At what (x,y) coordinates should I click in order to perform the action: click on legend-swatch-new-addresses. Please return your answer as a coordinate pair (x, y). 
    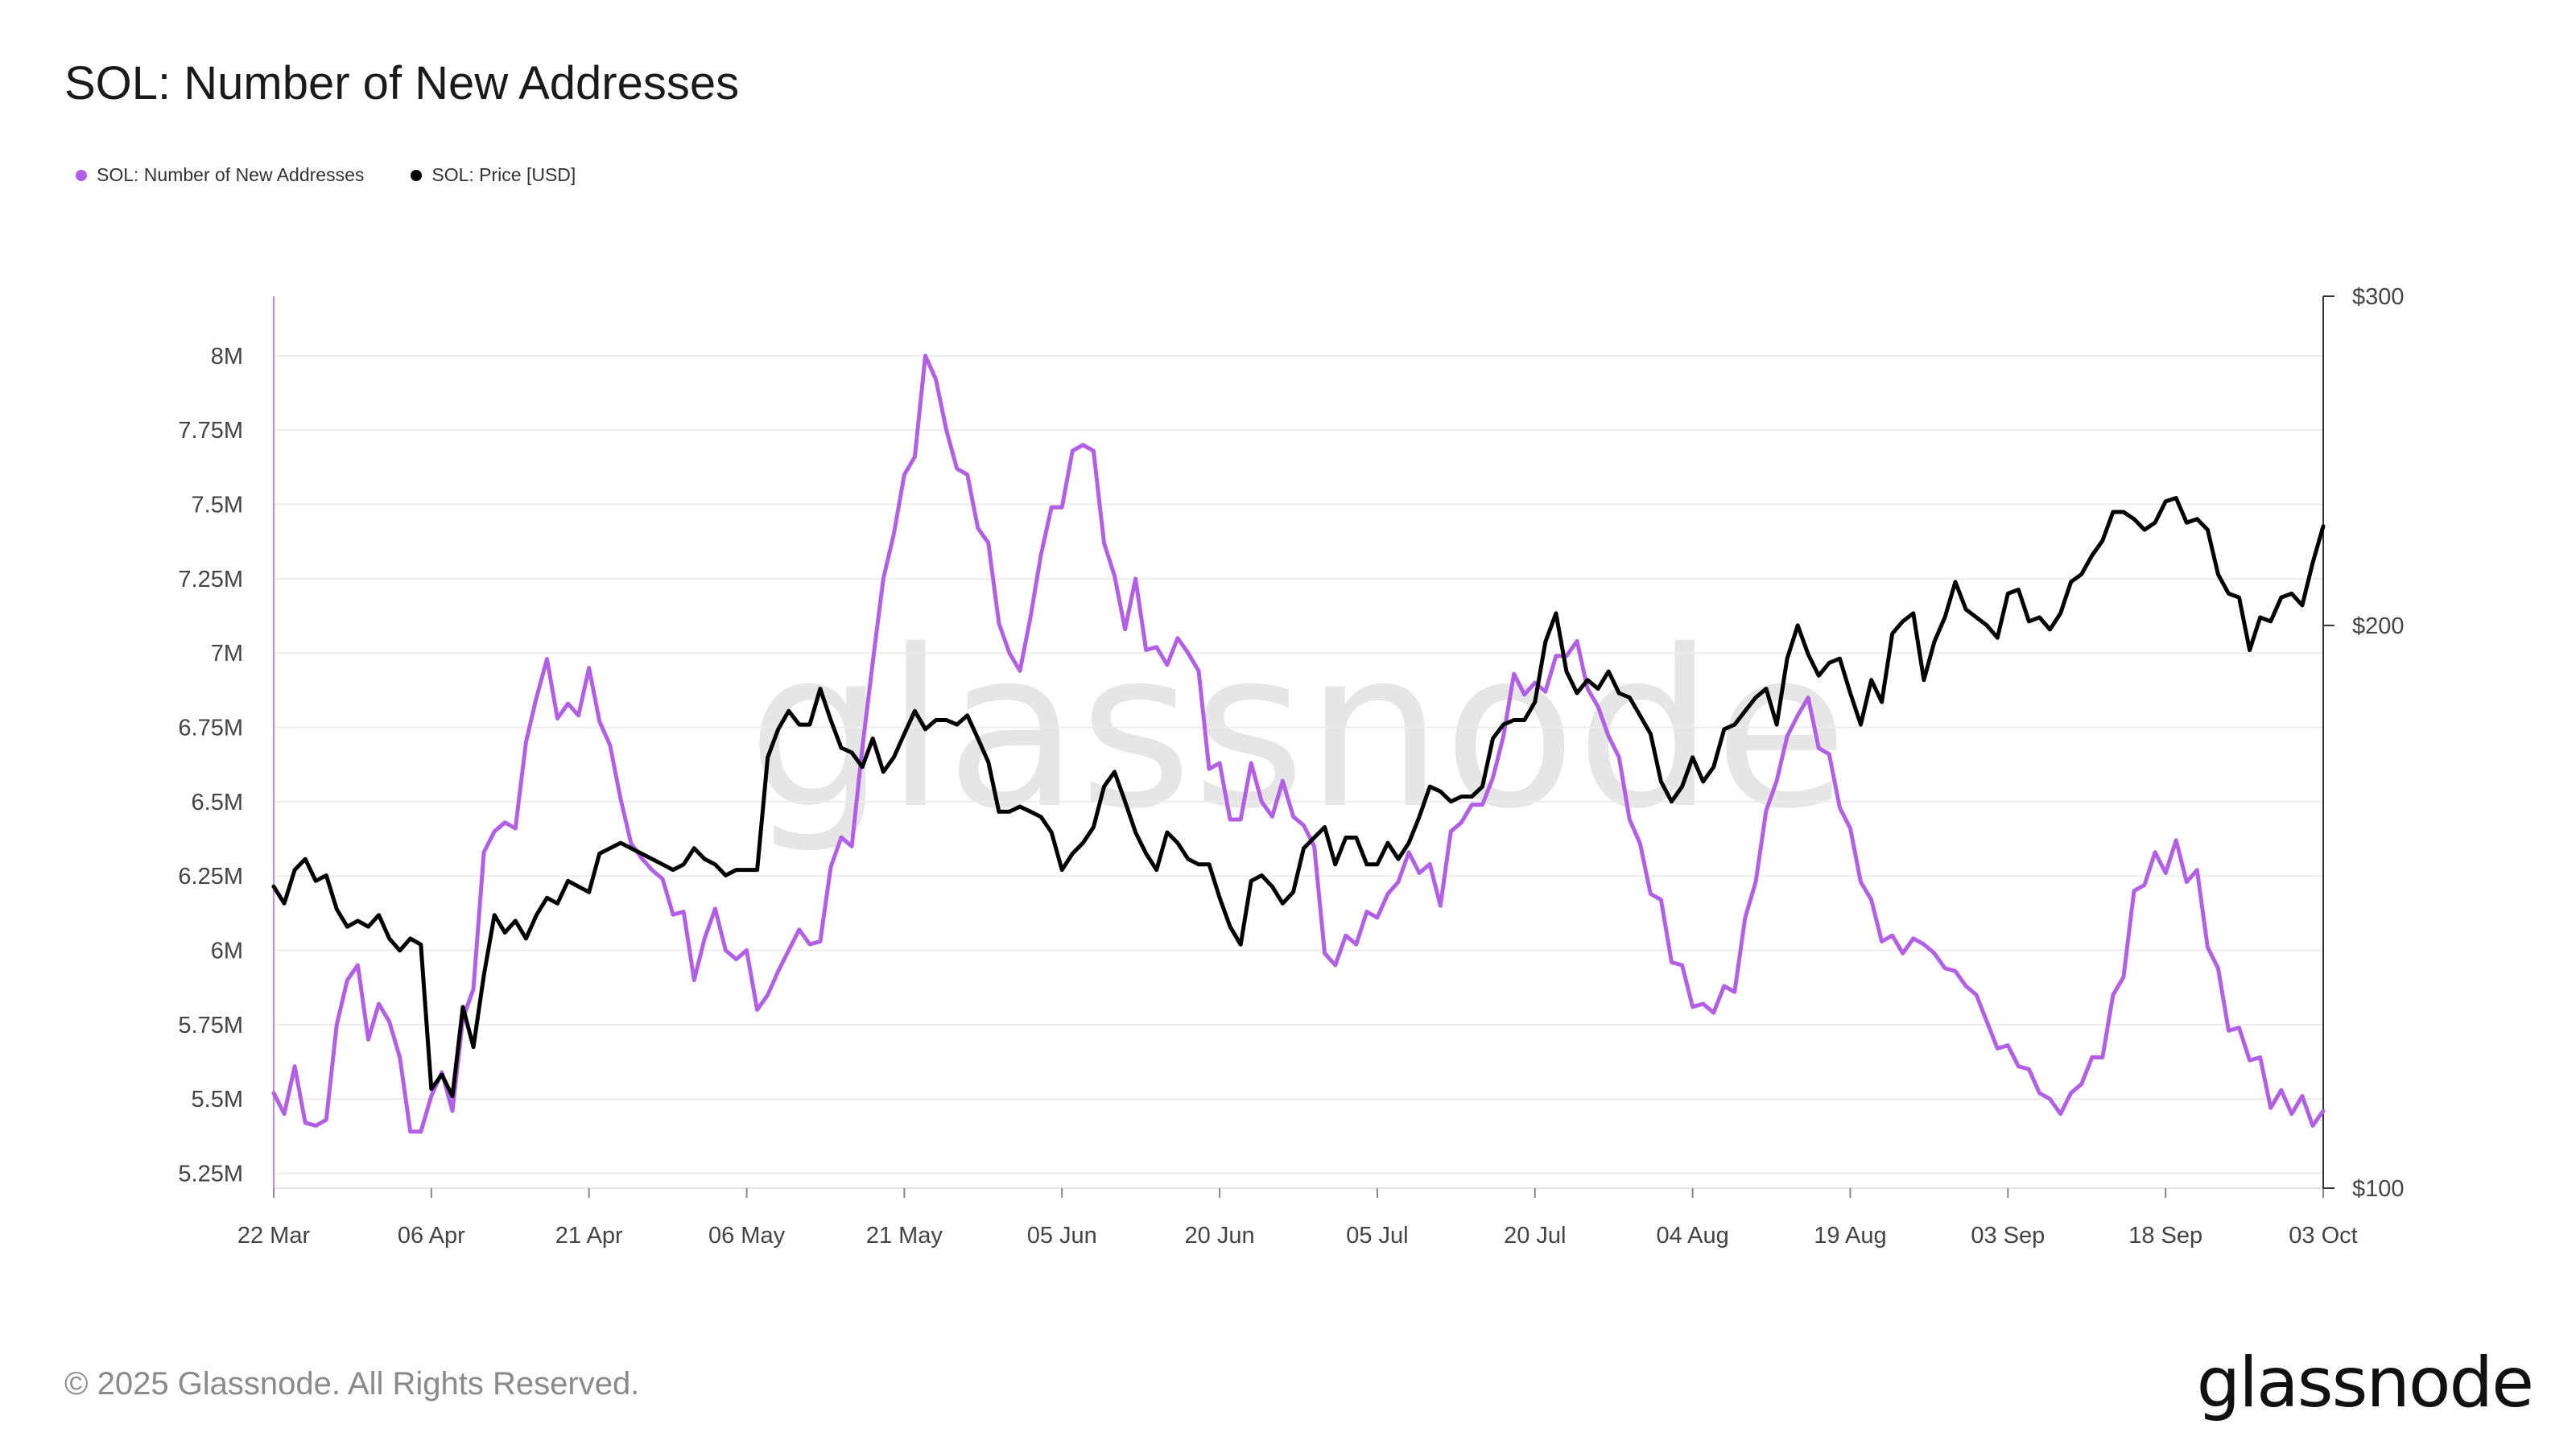
    Looking at the image, I should click on (81, 175).